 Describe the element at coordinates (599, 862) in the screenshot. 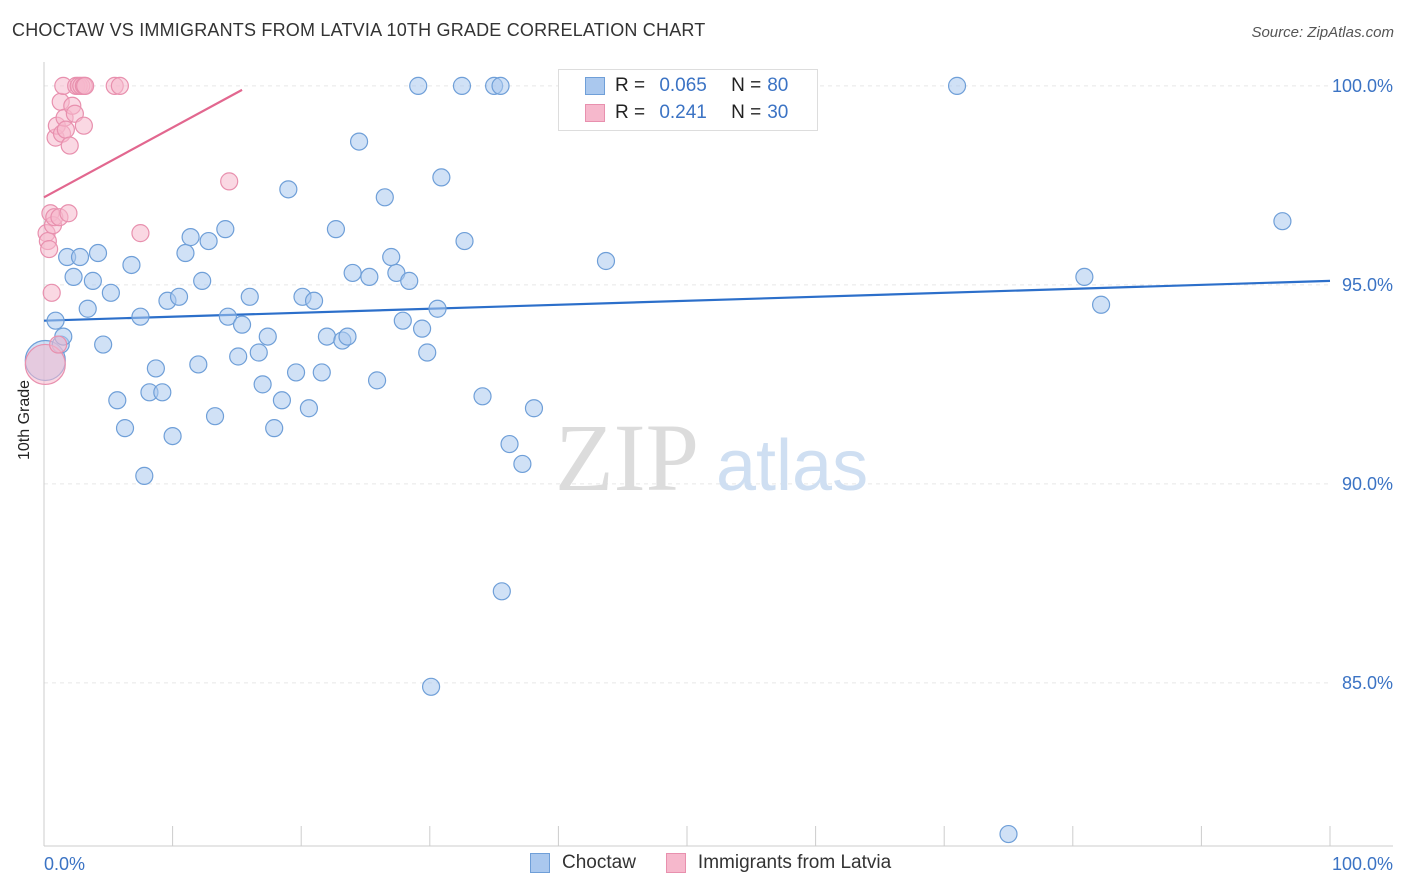

I see `legend-label-choctaw: Choctaw` at that location.